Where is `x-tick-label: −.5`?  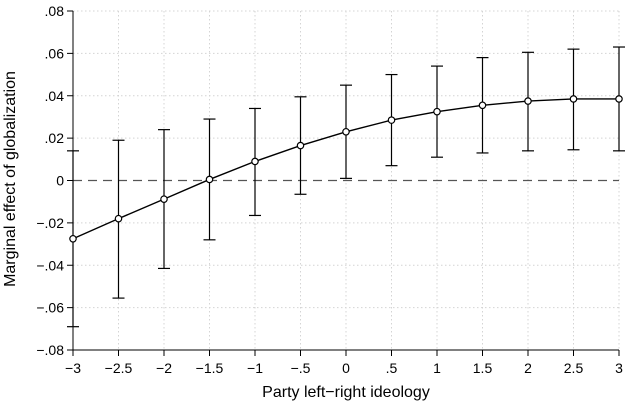
x-tick-label: −.5 is located at coordinates (301, 368).